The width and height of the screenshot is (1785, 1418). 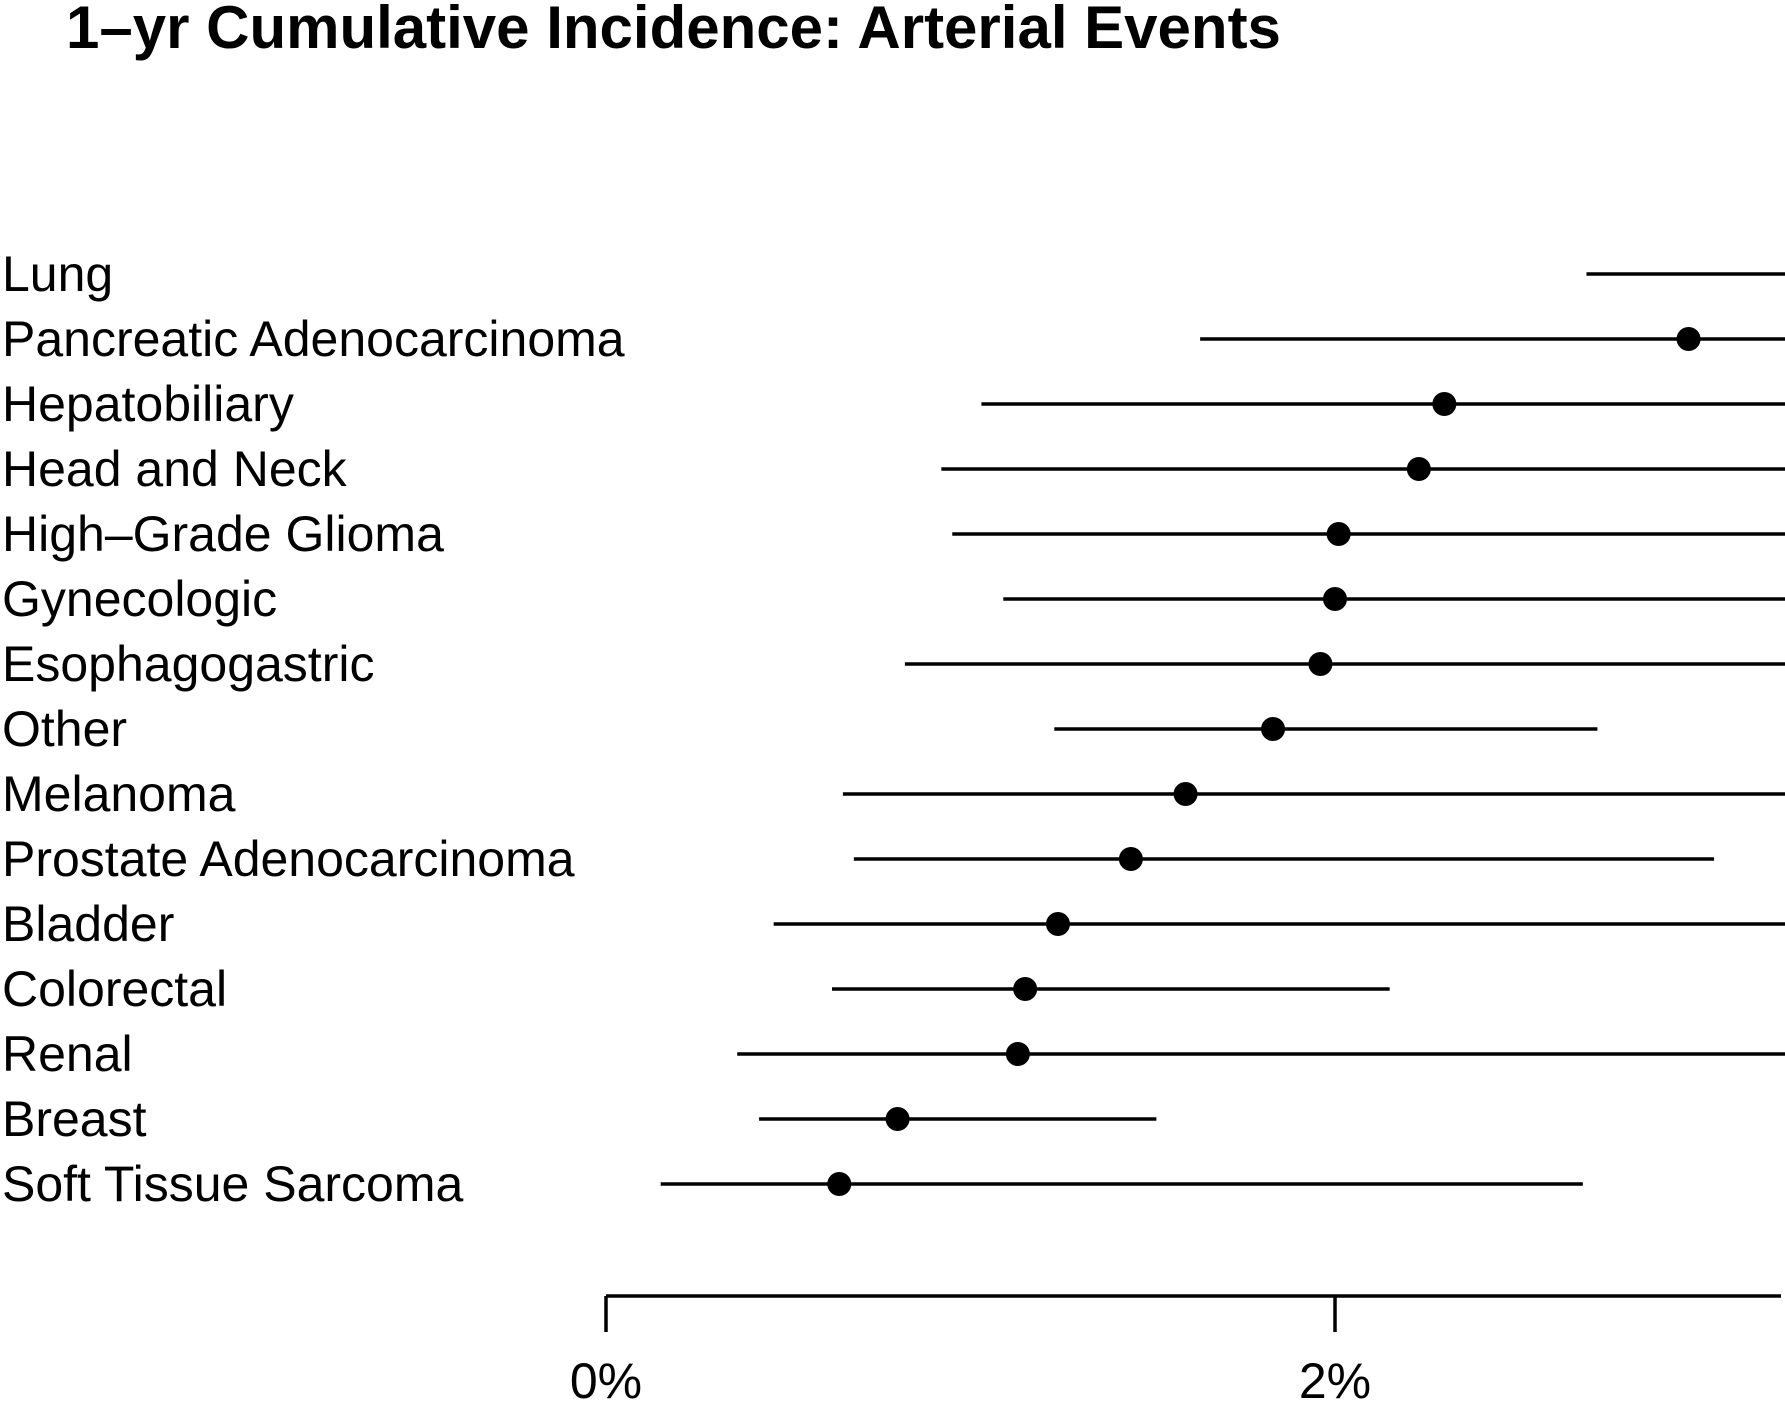 What do you see at coordinates (188, 664) in the screenshot?
I see `category-label: Esophagogastric` at bounding box center [188, 664].